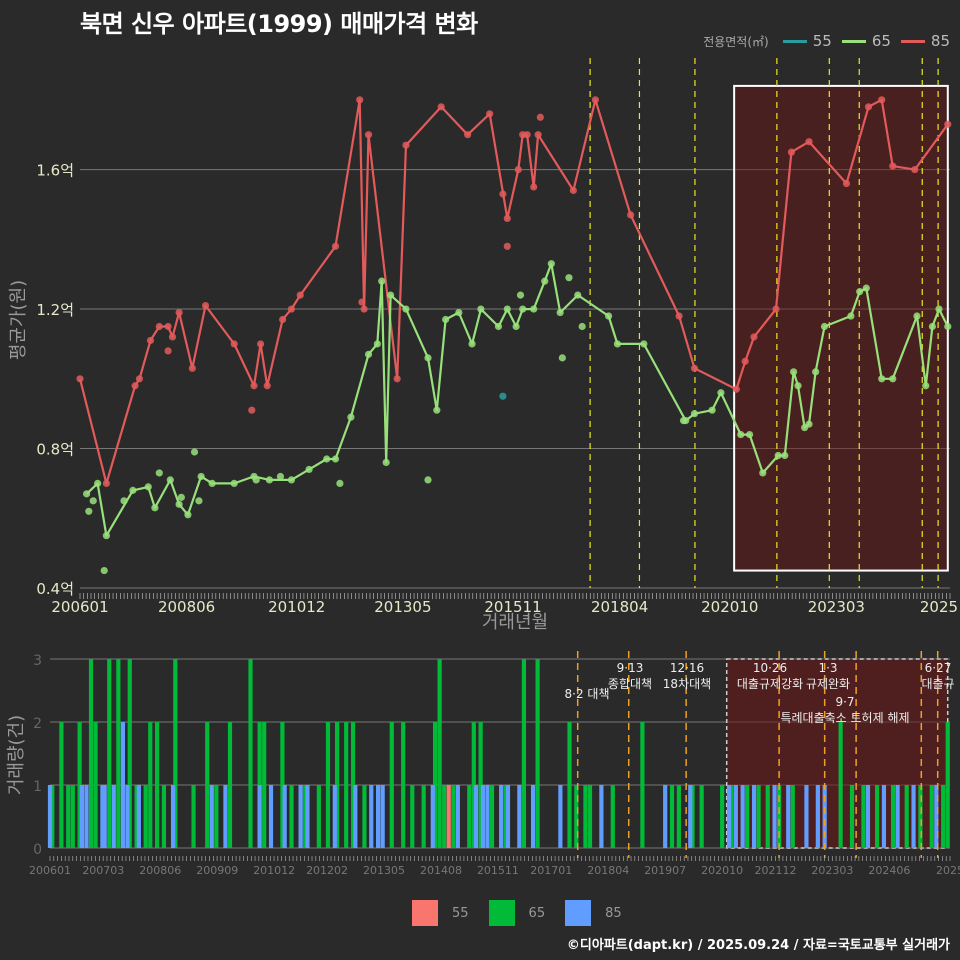 The image size is (960, 960). Describe the element at coordinates (889, 870) in the screenshot. I see `x-tick-label: 202406` at that location.